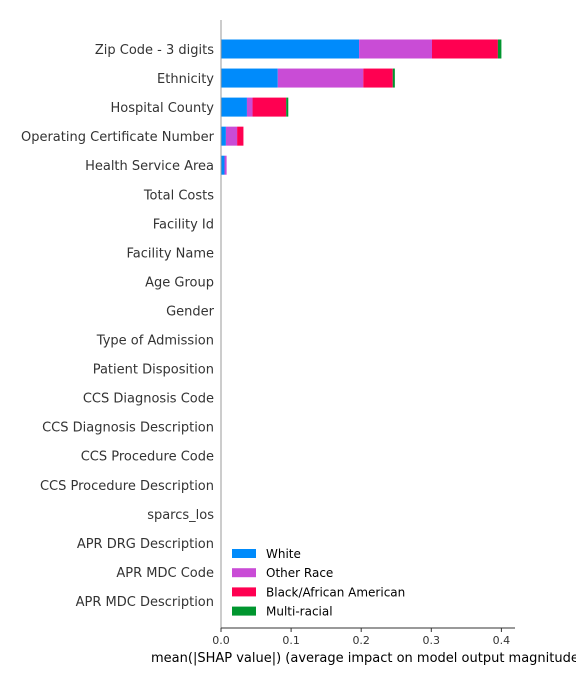 Image resolution: width=576 pixels, height=684 pixels. Describe the element at coordinates (178, 195) in the screenshot. I see `category-label: Total Costs` at that location.